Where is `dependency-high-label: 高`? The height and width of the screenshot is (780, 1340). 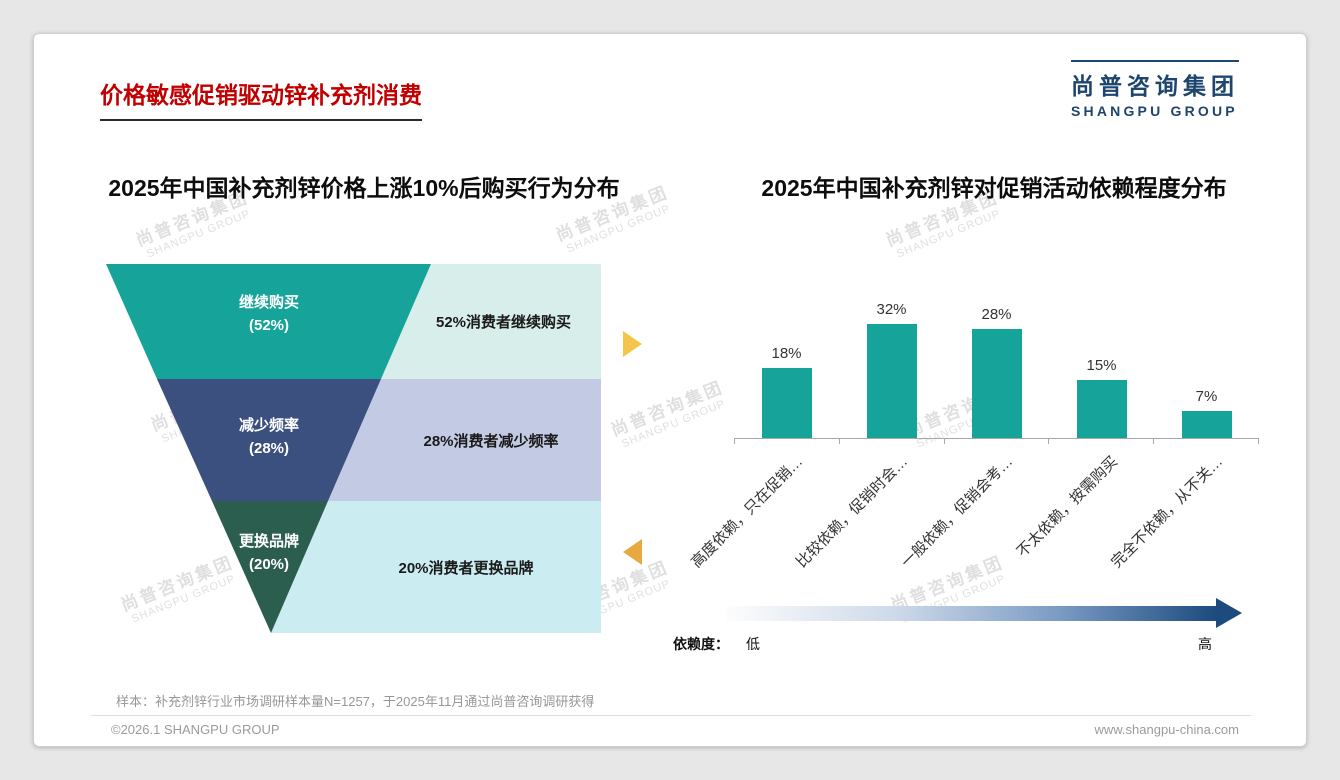
dependency-high-label: 高 is located at coordinates (1205, 644).